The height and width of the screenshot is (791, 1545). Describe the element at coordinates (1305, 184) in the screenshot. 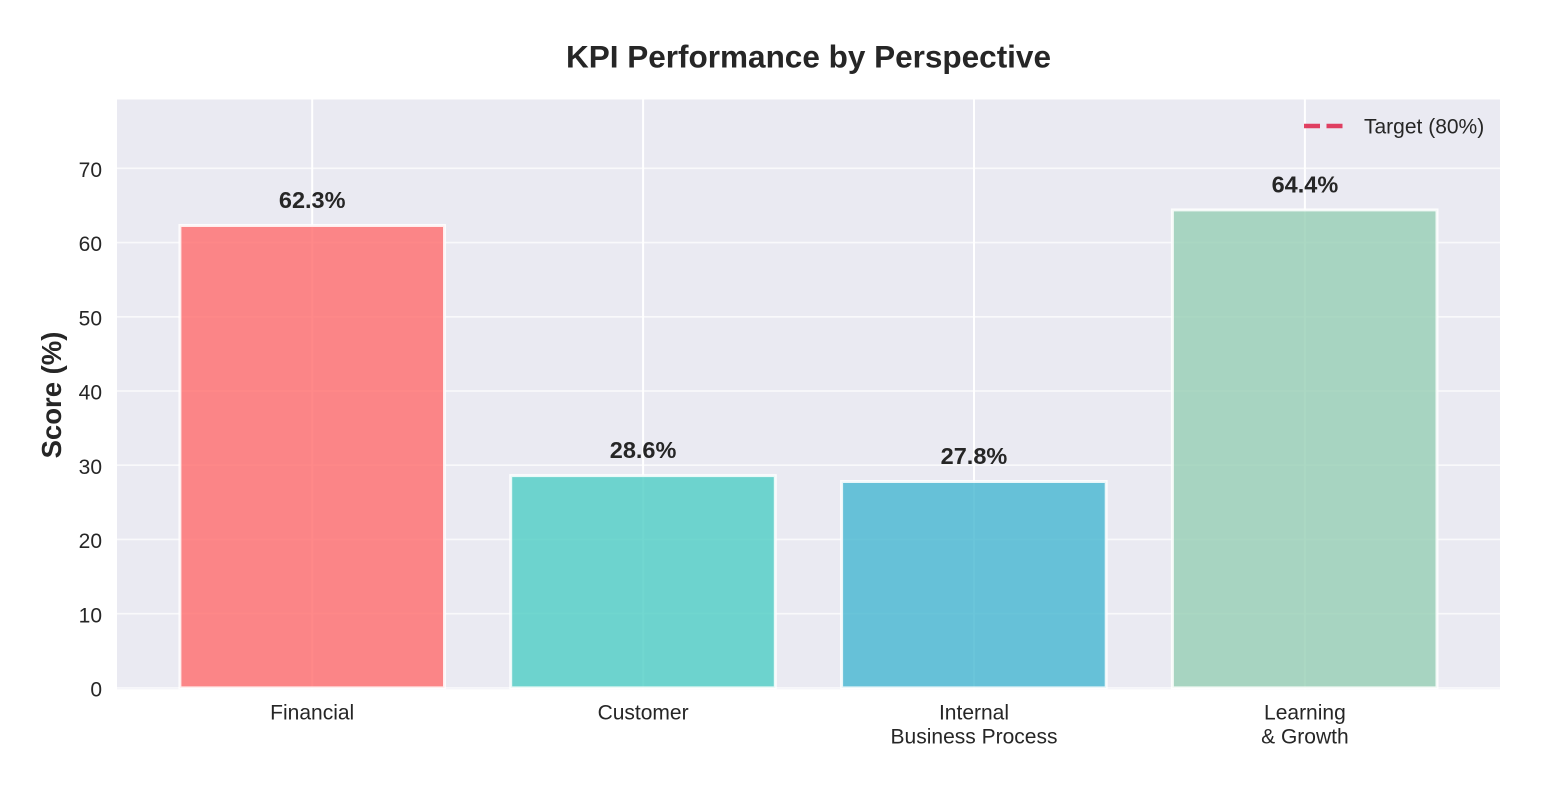

I see `svg-text: 64.4%` at that location.